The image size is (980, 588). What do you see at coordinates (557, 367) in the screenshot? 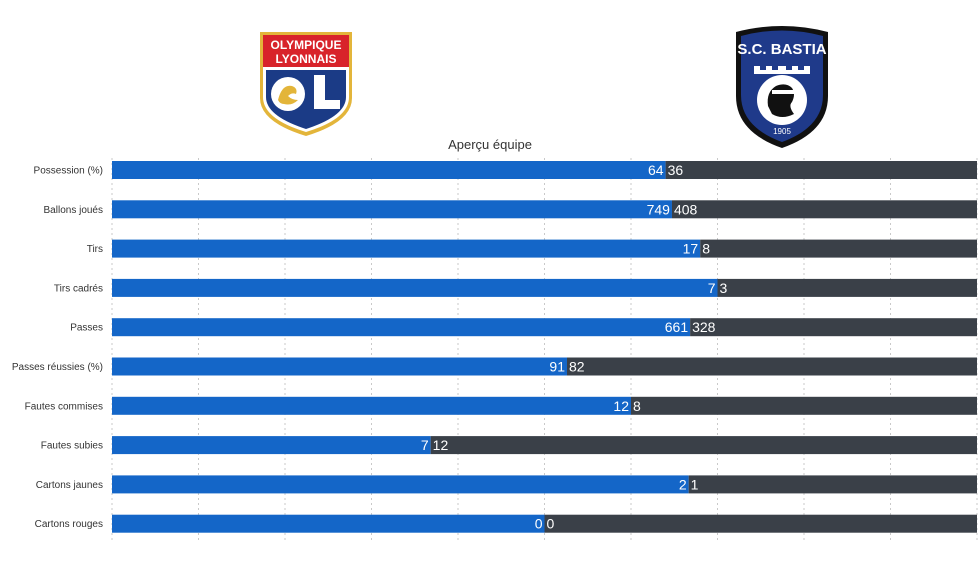
I see `value-label-home-5: 91` at bounding box center [557, 367].